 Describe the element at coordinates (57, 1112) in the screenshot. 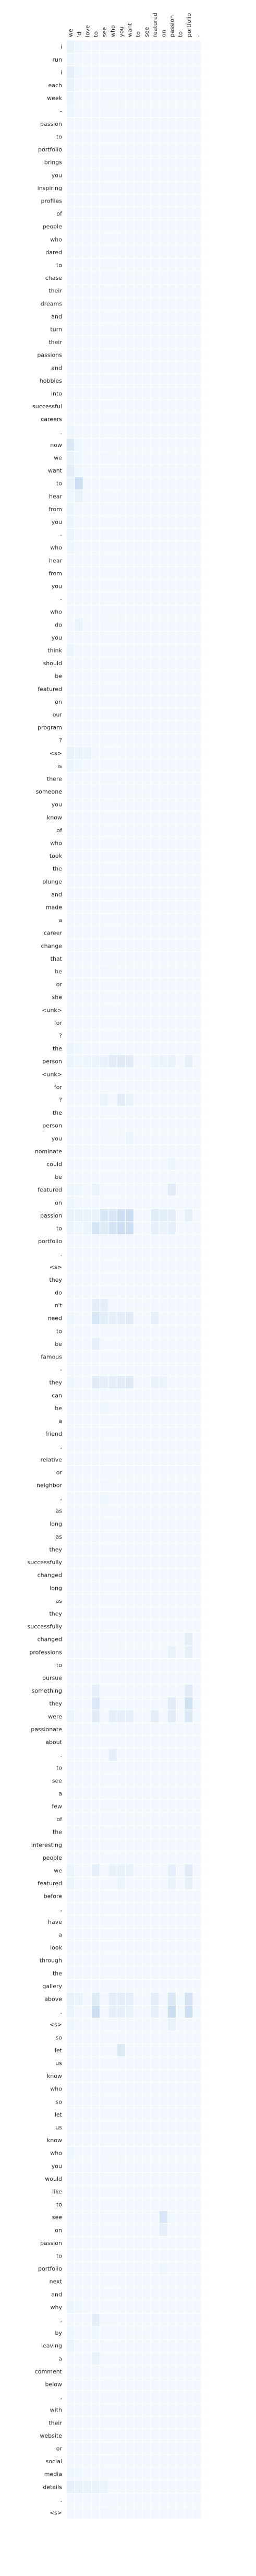

I see `y-tick-label: the` at that location.